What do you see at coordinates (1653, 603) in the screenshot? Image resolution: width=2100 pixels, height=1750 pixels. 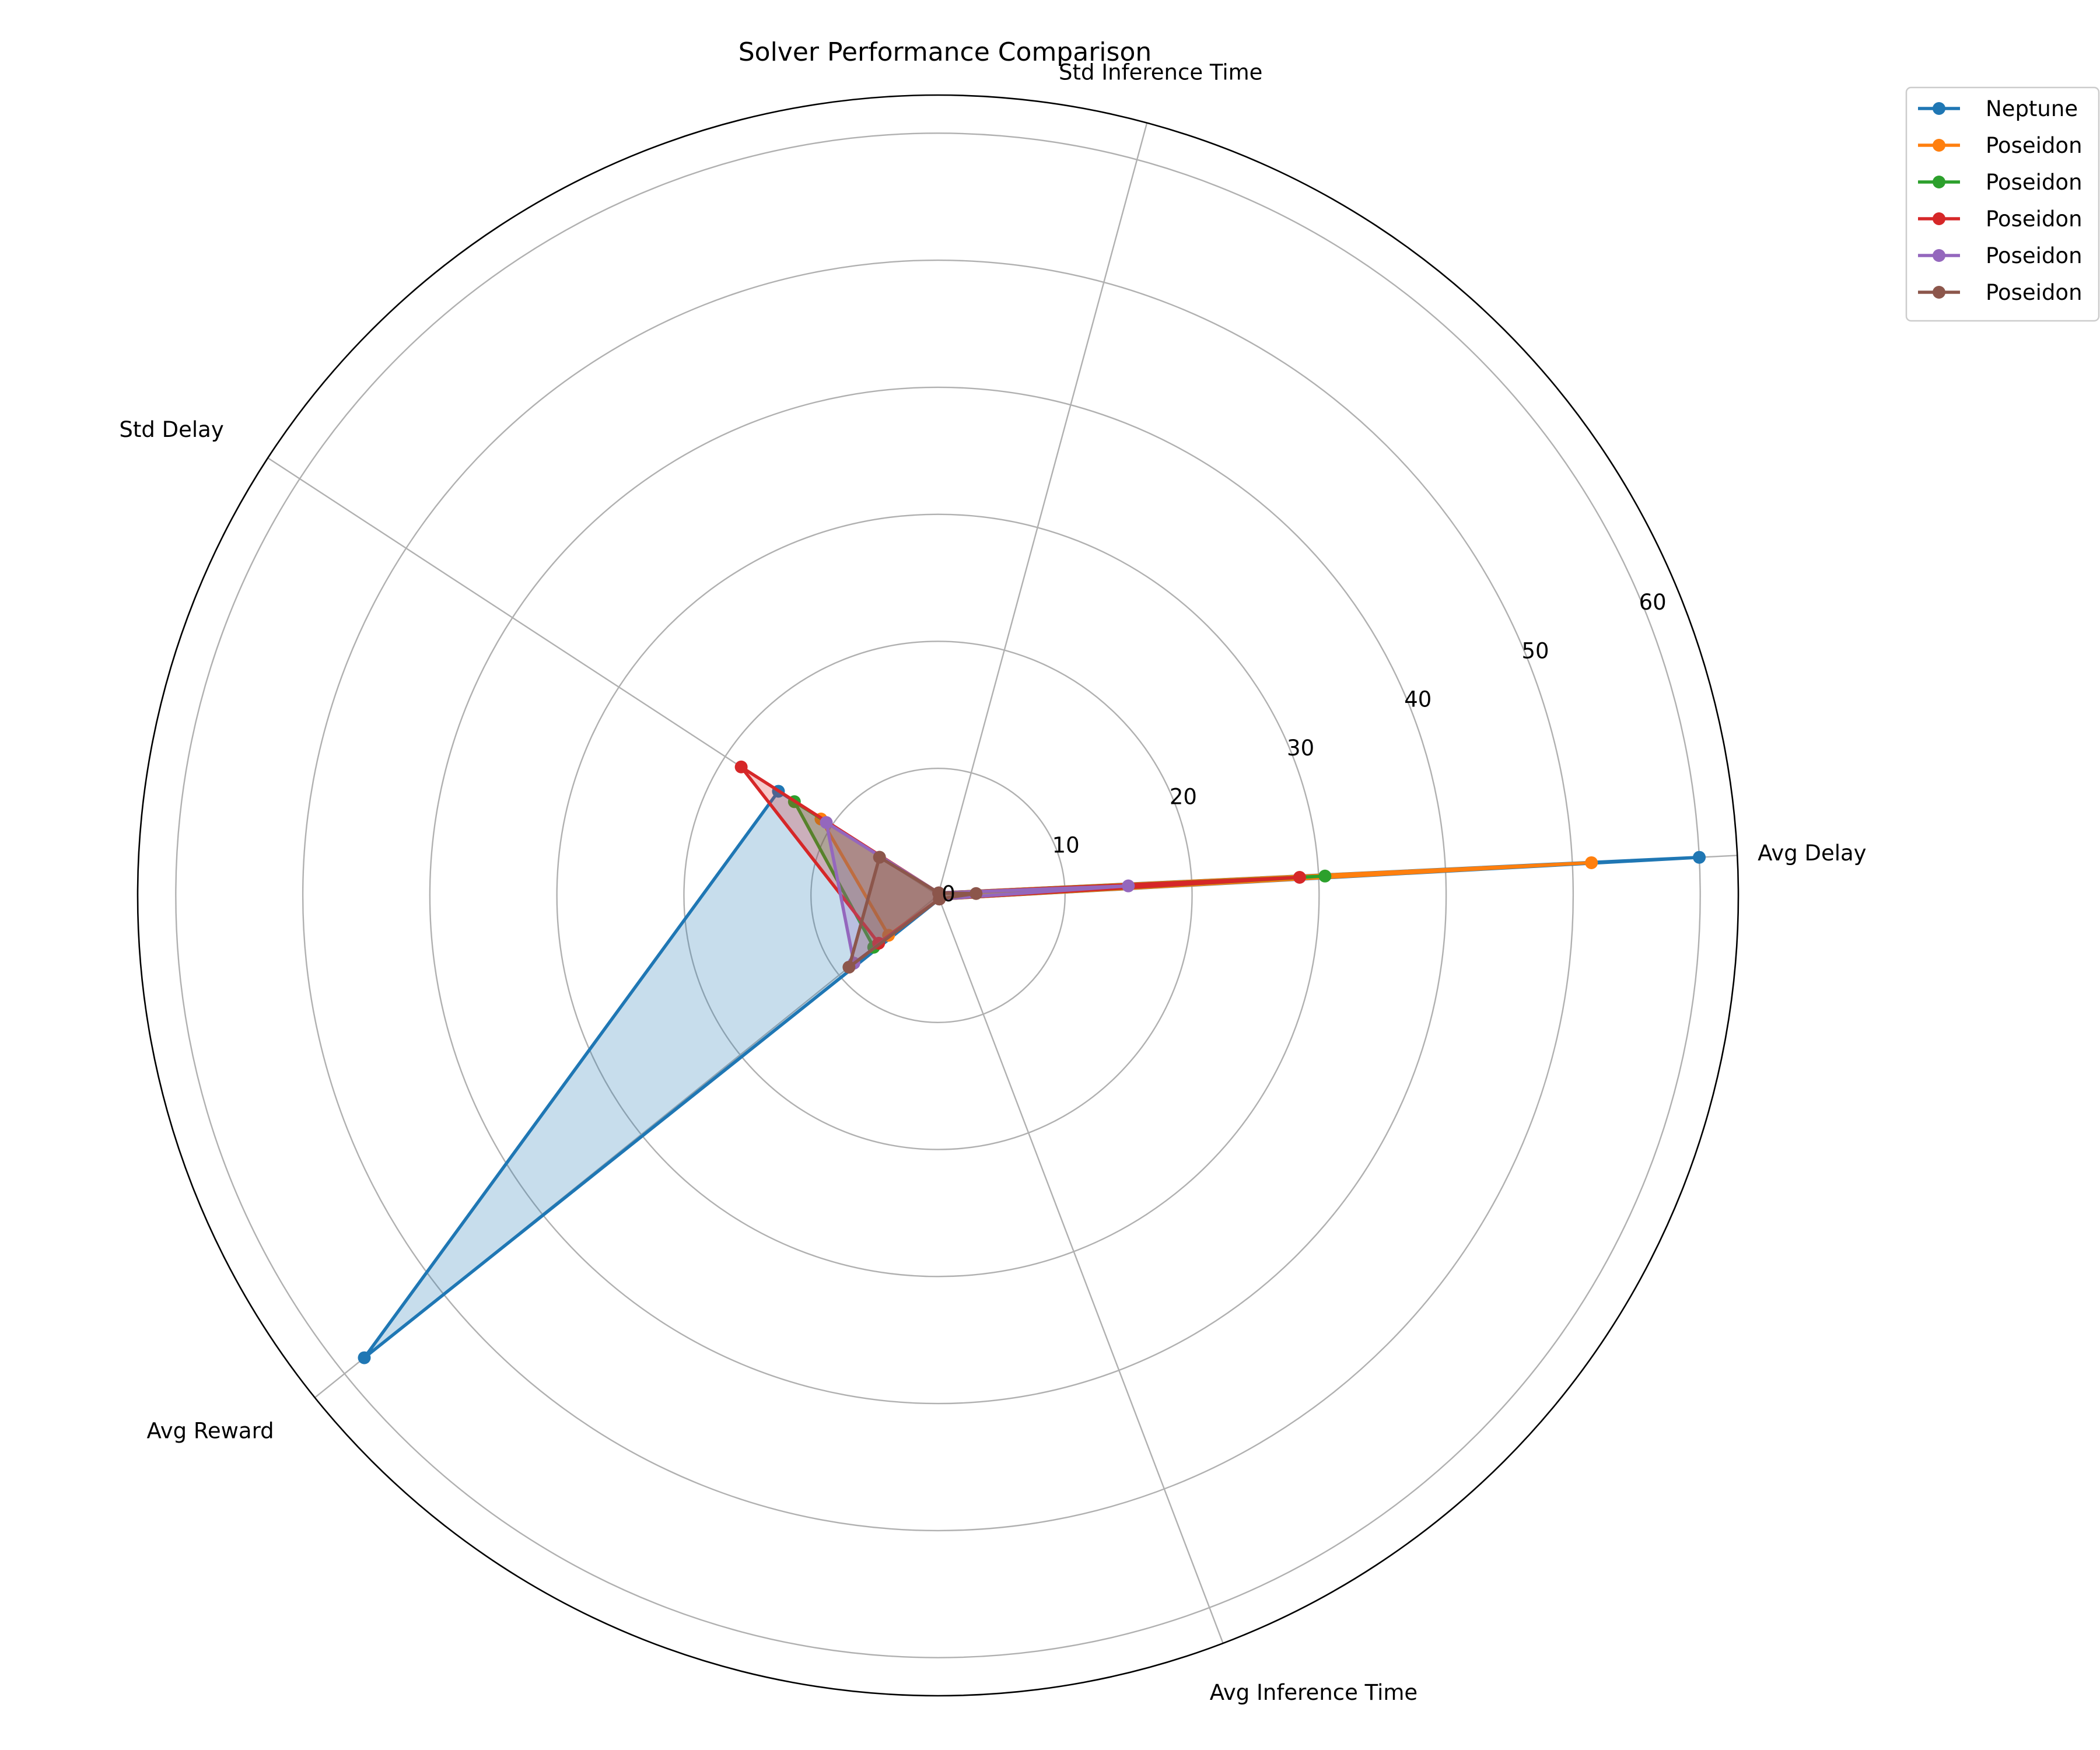 I see `radial-tick-label-60: 60` at bounding box center [1653, 603].